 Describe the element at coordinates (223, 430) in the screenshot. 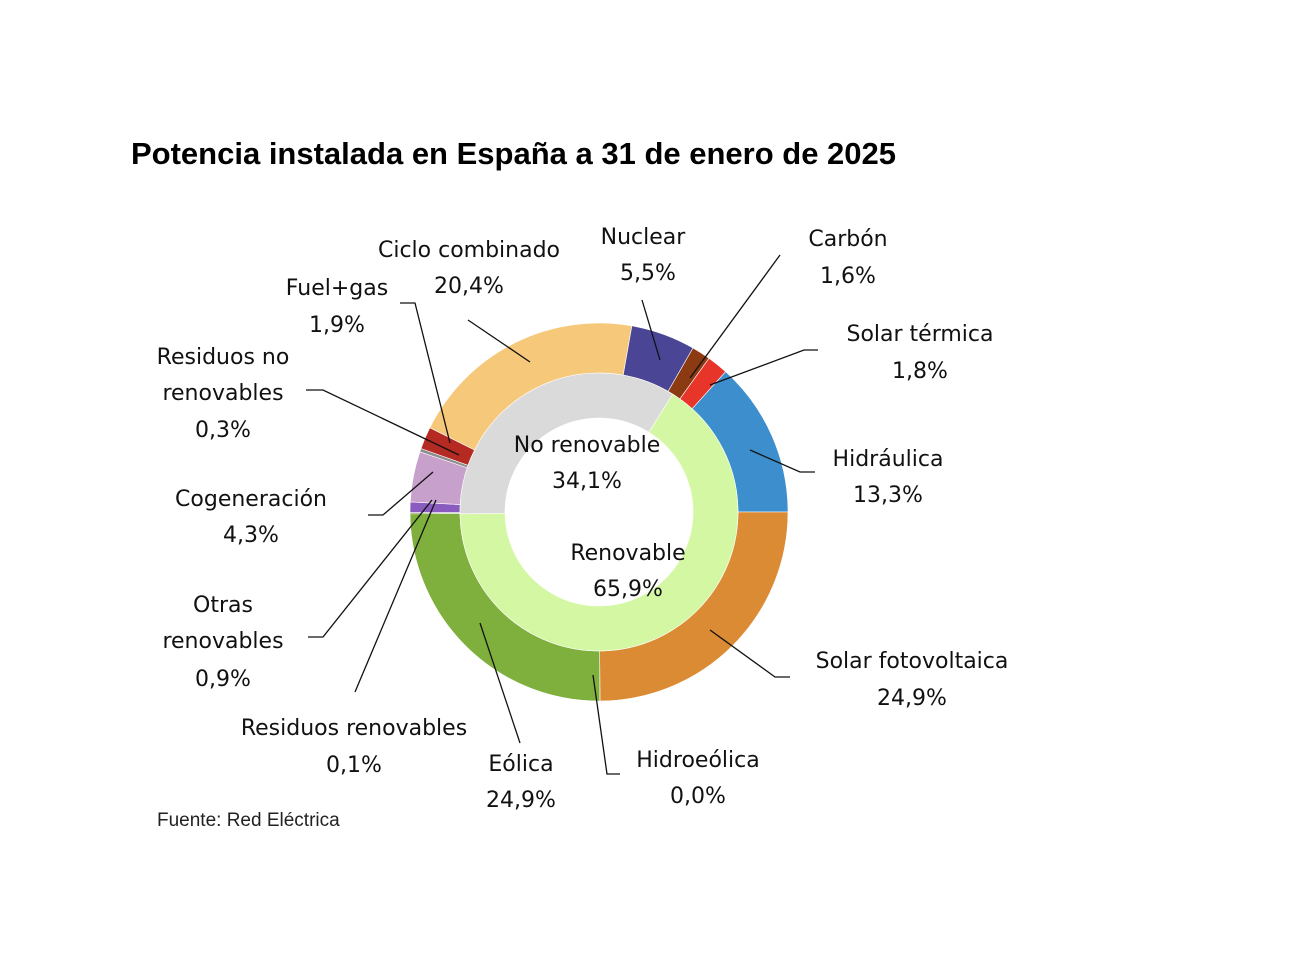

I see `value-residuos-no-renovables: 0,3%` at that location.